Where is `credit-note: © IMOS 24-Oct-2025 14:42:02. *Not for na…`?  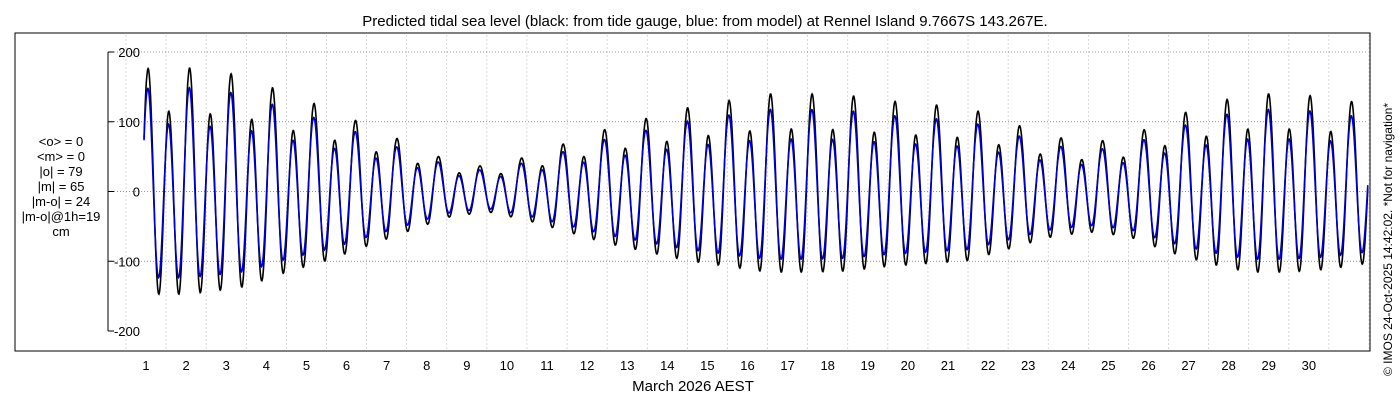 credit-note: © IMOS 24-Oct-2025 14:42:02. *Not for na… is located at coordinates (1388, 239).